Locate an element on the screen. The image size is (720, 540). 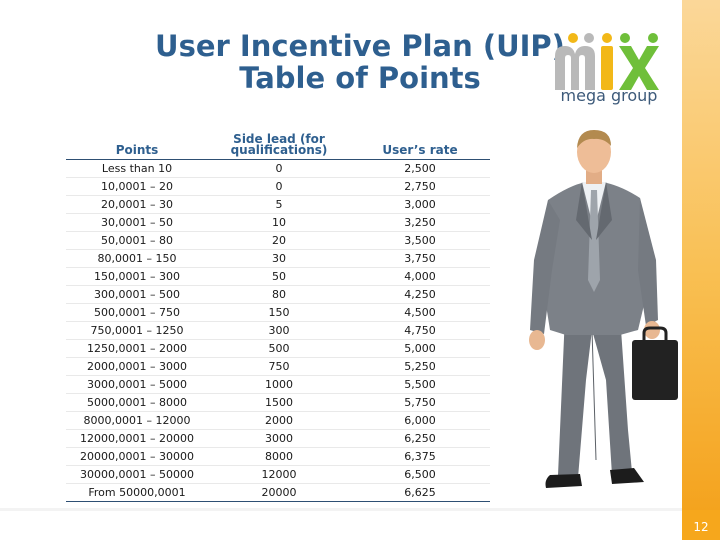
cell-side-lead: 3000 is located at coordinates (279, 438).